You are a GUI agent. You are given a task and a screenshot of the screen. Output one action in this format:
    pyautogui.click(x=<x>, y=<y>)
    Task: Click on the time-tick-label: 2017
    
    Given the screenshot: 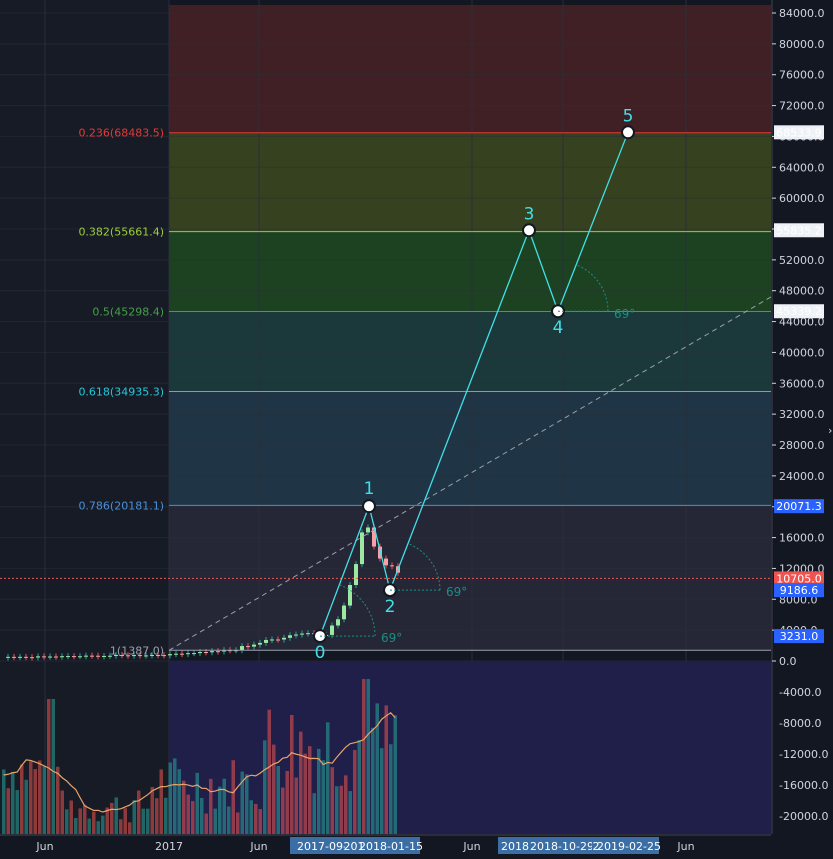 What is the action you would take?
    pyautogui.click(x=169, y=846)
    